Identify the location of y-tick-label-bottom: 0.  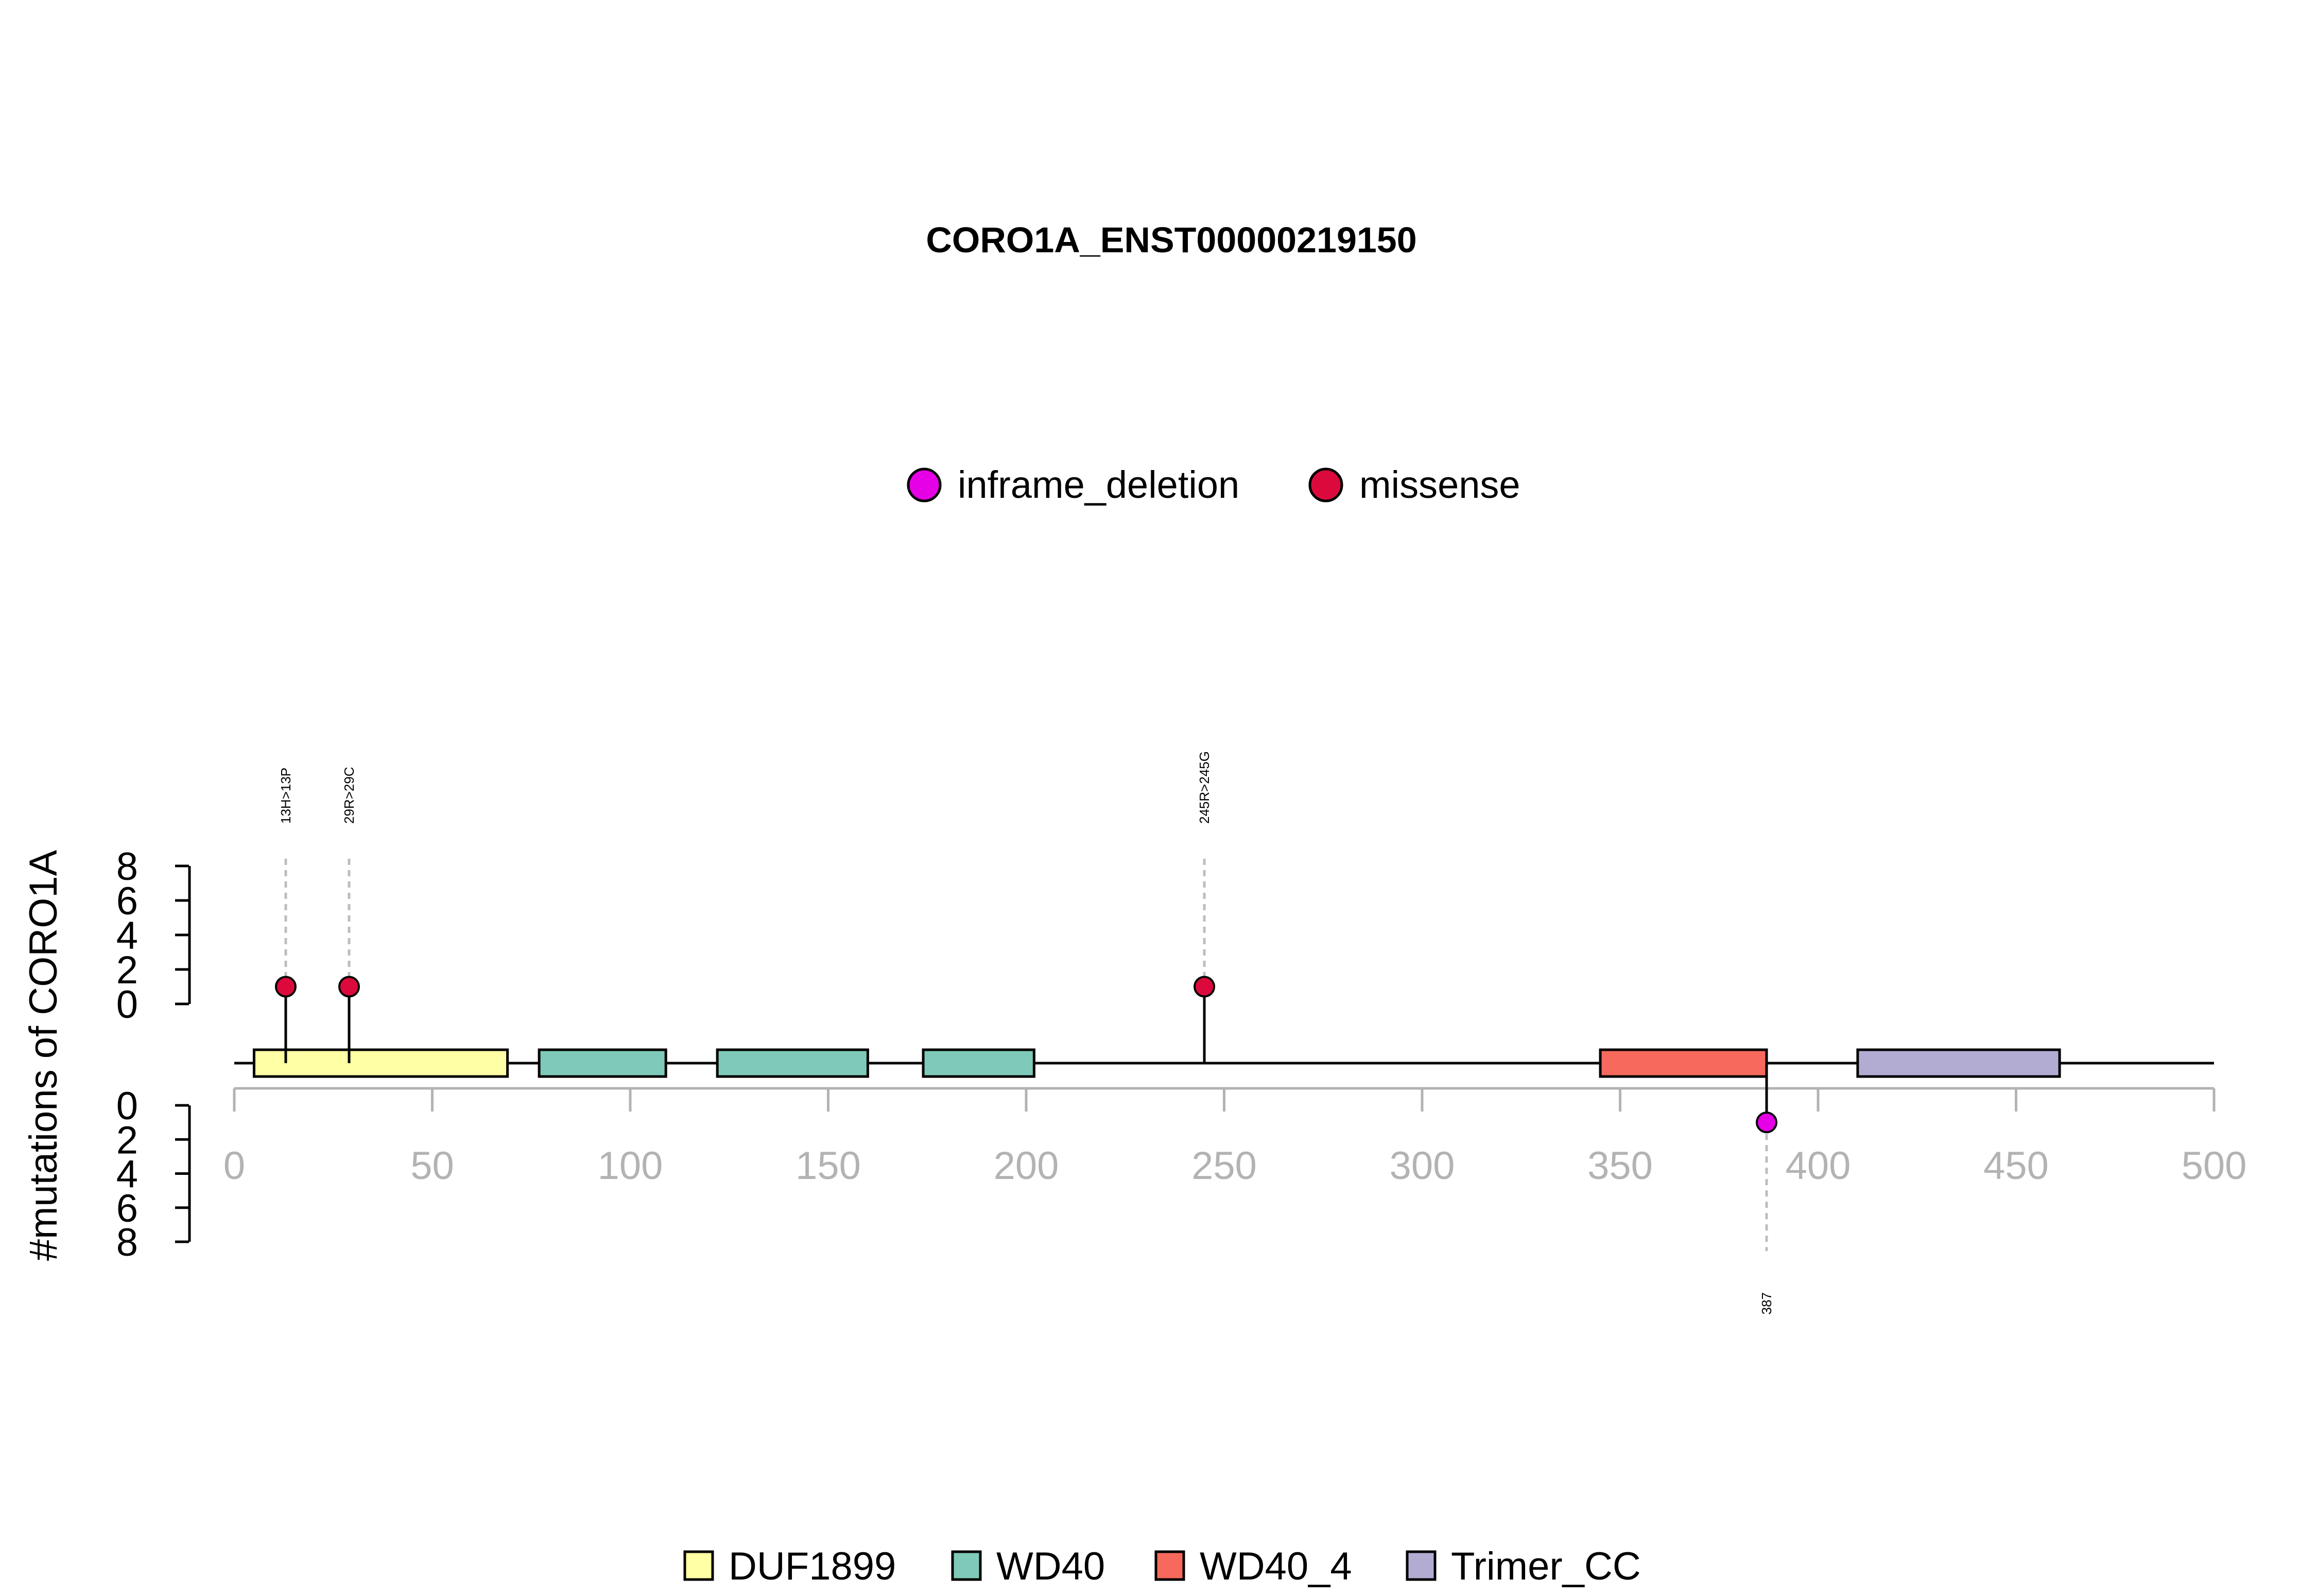
(127, 1106).